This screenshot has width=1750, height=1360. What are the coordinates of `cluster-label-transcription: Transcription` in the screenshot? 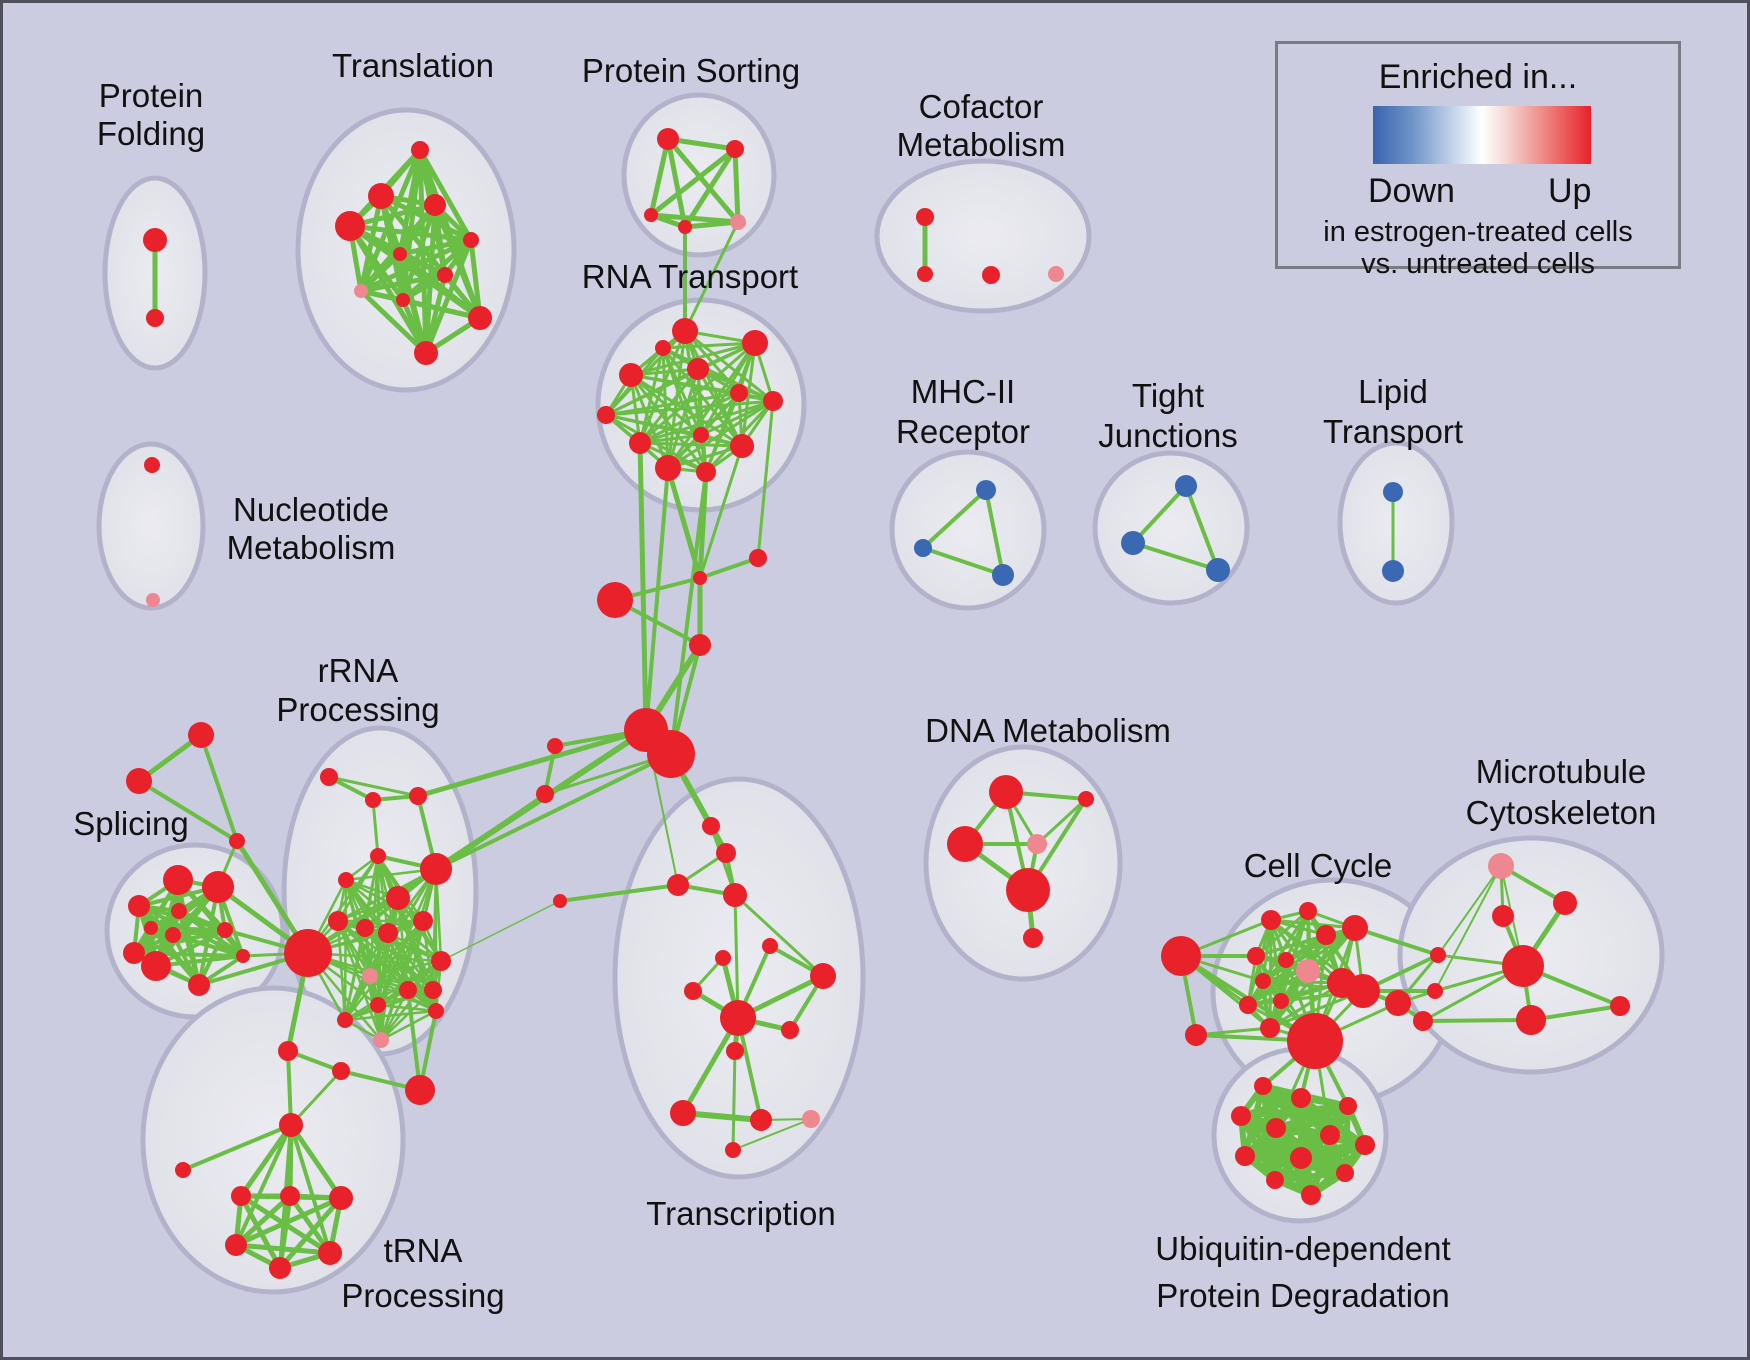 It's located at (741, 1213).